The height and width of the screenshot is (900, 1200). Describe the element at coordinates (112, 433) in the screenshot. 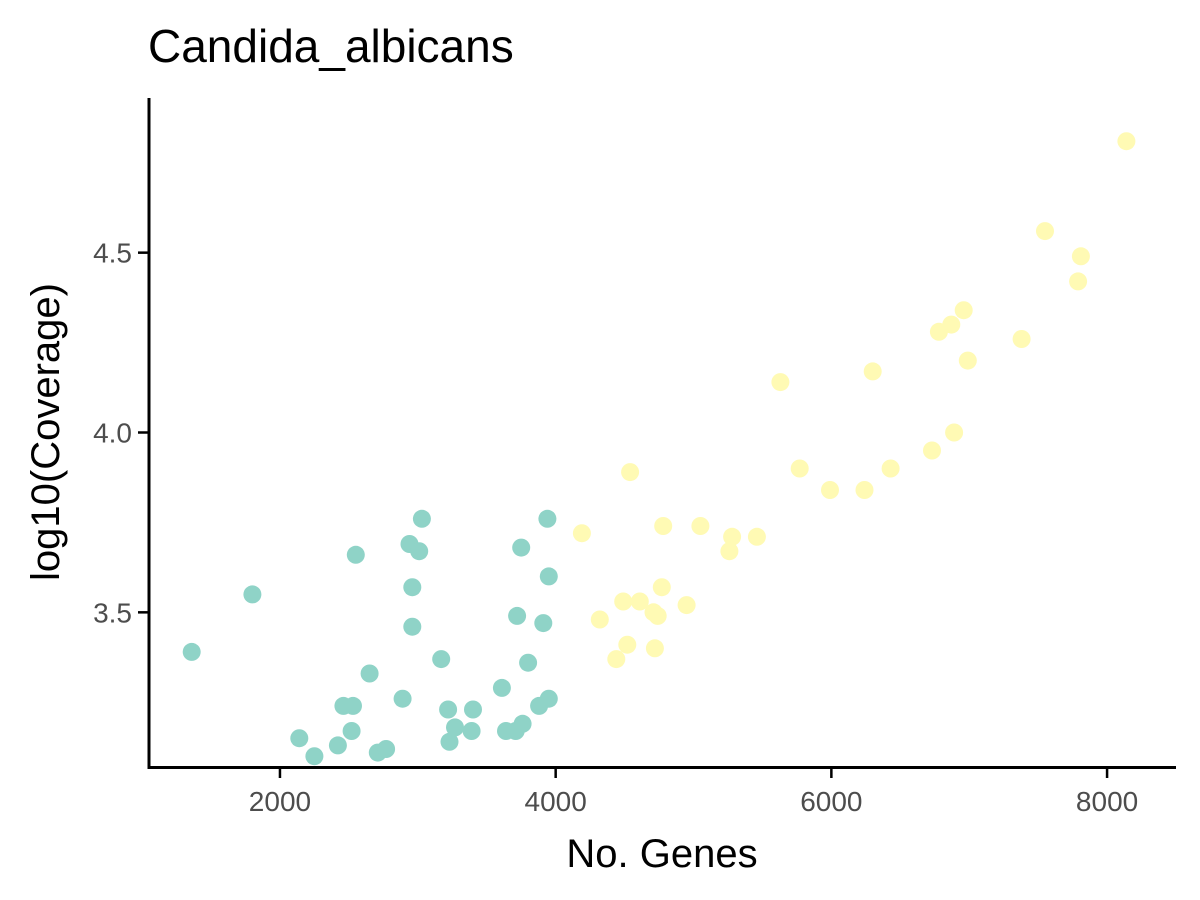

I see `y-tick-label: 4.0` at that location.